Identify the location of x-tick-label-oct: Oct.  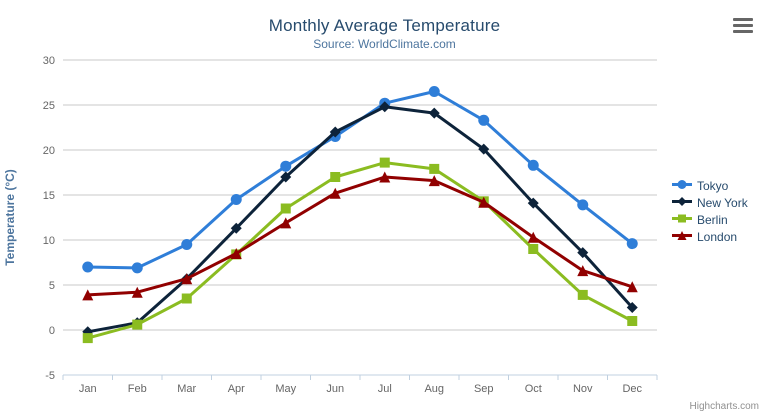
(533, 389).